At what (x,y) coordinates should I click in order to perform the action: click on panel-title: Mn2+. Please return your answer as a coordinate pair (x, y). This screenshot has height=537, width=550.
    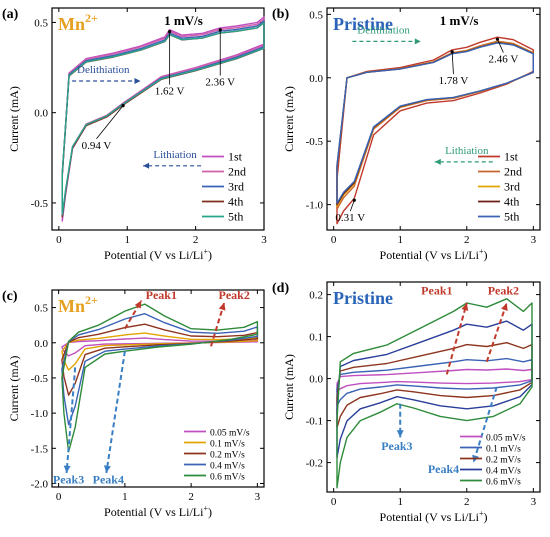
    Looking at the image, I should click on (78, 304).